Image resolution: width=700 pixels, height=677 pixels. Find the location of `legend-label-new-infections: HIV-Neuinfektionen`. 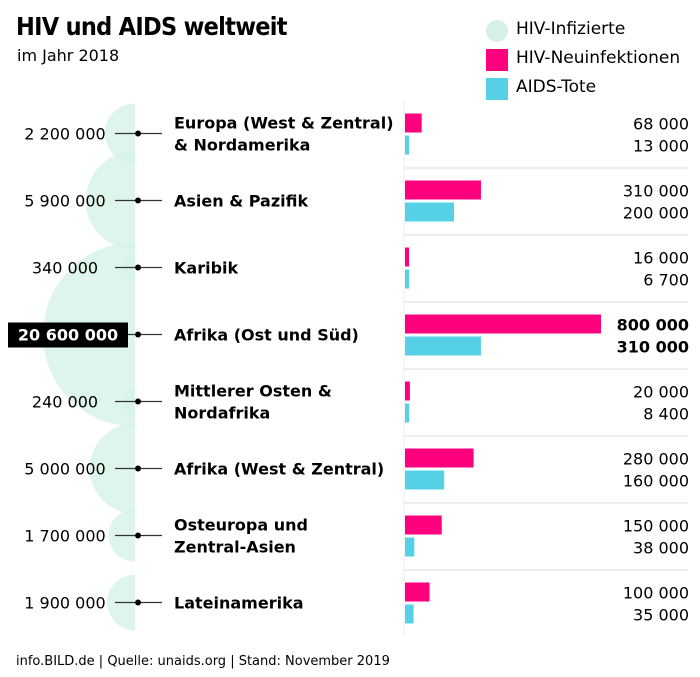

legend-label-new-infections: HIV-Neuinfektionen is located at coordinates (598, 58).